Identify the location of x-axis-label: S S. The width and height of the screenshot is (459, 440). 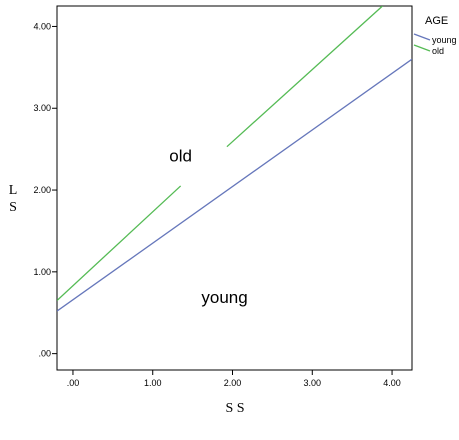
(234, 408).